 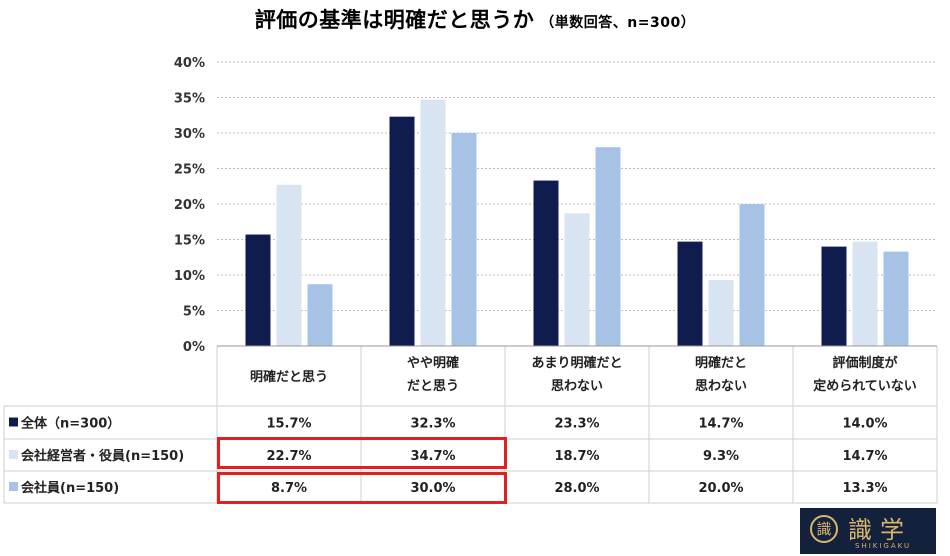 I want to click on chart-title: 評価の基準は明確だと思うか （単数回答、n=300）, so click(x=475, y=19).